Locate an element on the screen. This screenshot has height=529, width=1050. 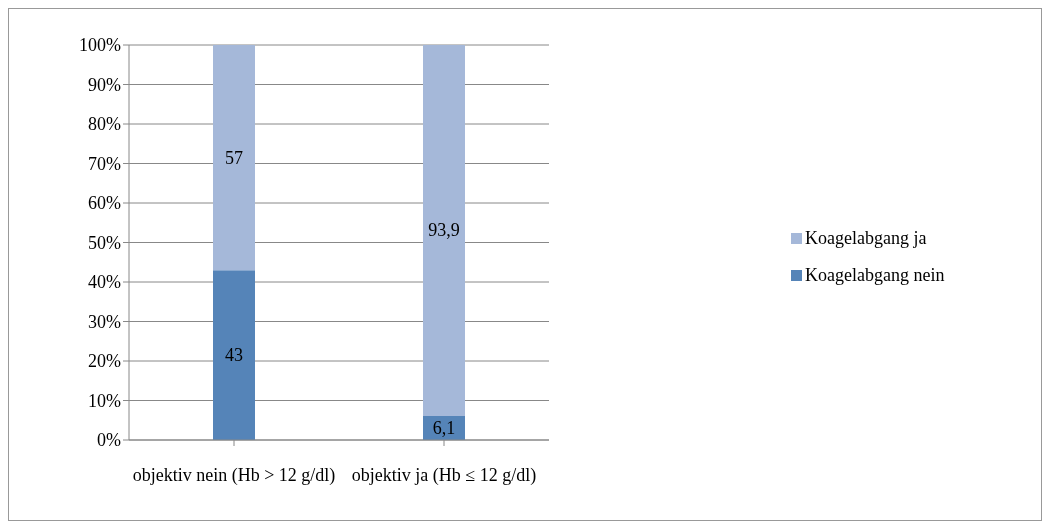
y-tick-label: 60% is located at coordinates (104, 203).